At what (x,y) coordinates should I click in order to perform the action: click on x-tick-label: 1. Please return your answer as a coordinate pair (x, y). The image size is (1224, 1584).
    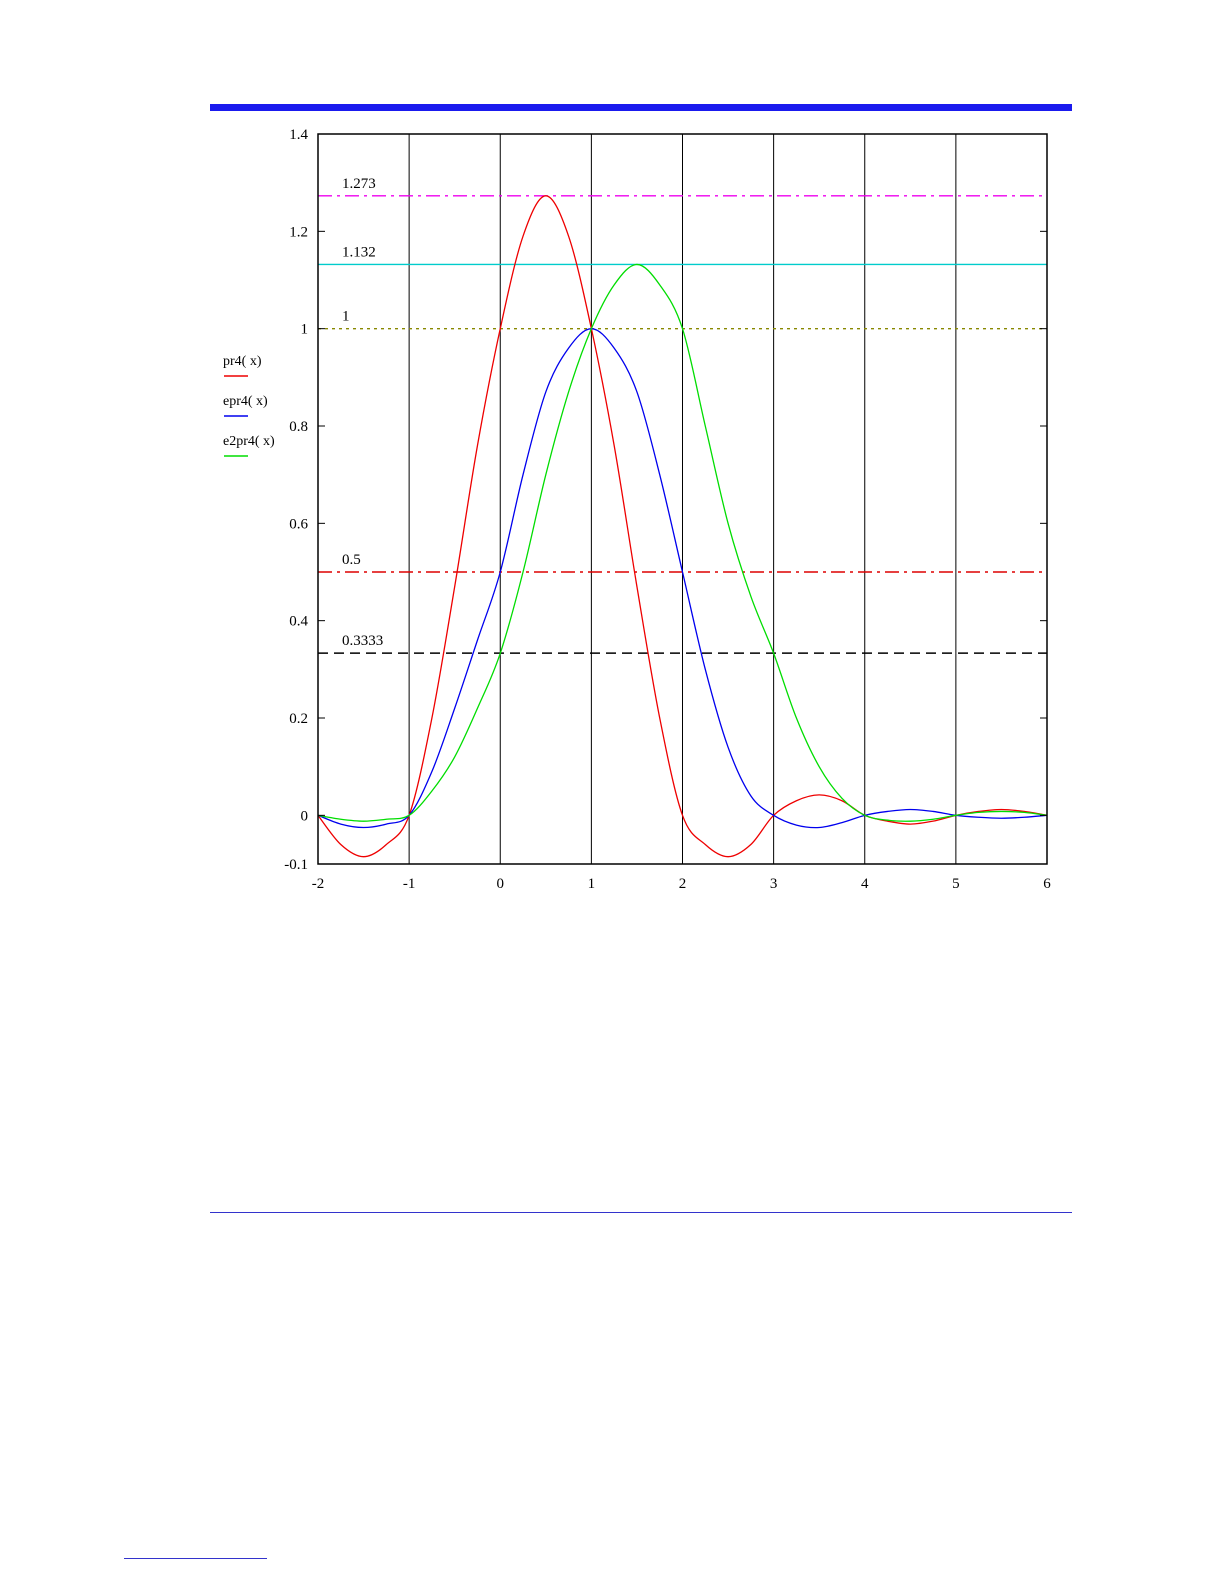
    Looking at the image, I should click on (592, 884).